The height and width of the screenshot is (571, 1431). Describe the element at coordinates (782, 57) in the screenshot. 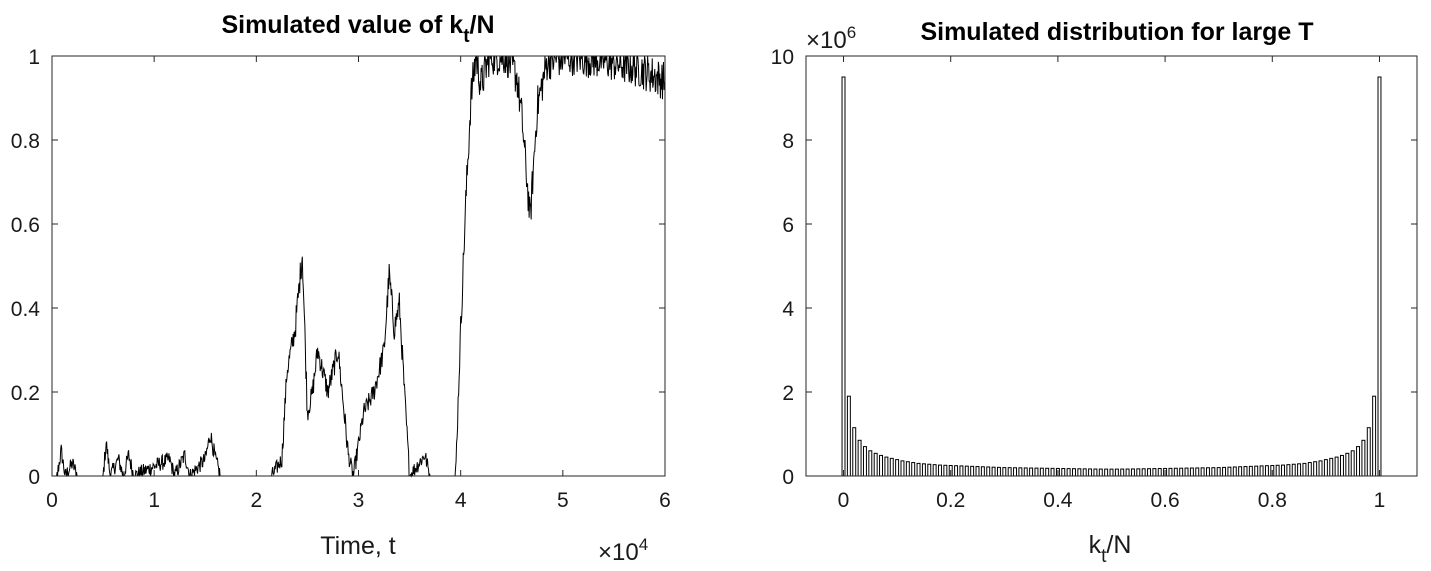

I see `right-ytick-label: 10` at that location.